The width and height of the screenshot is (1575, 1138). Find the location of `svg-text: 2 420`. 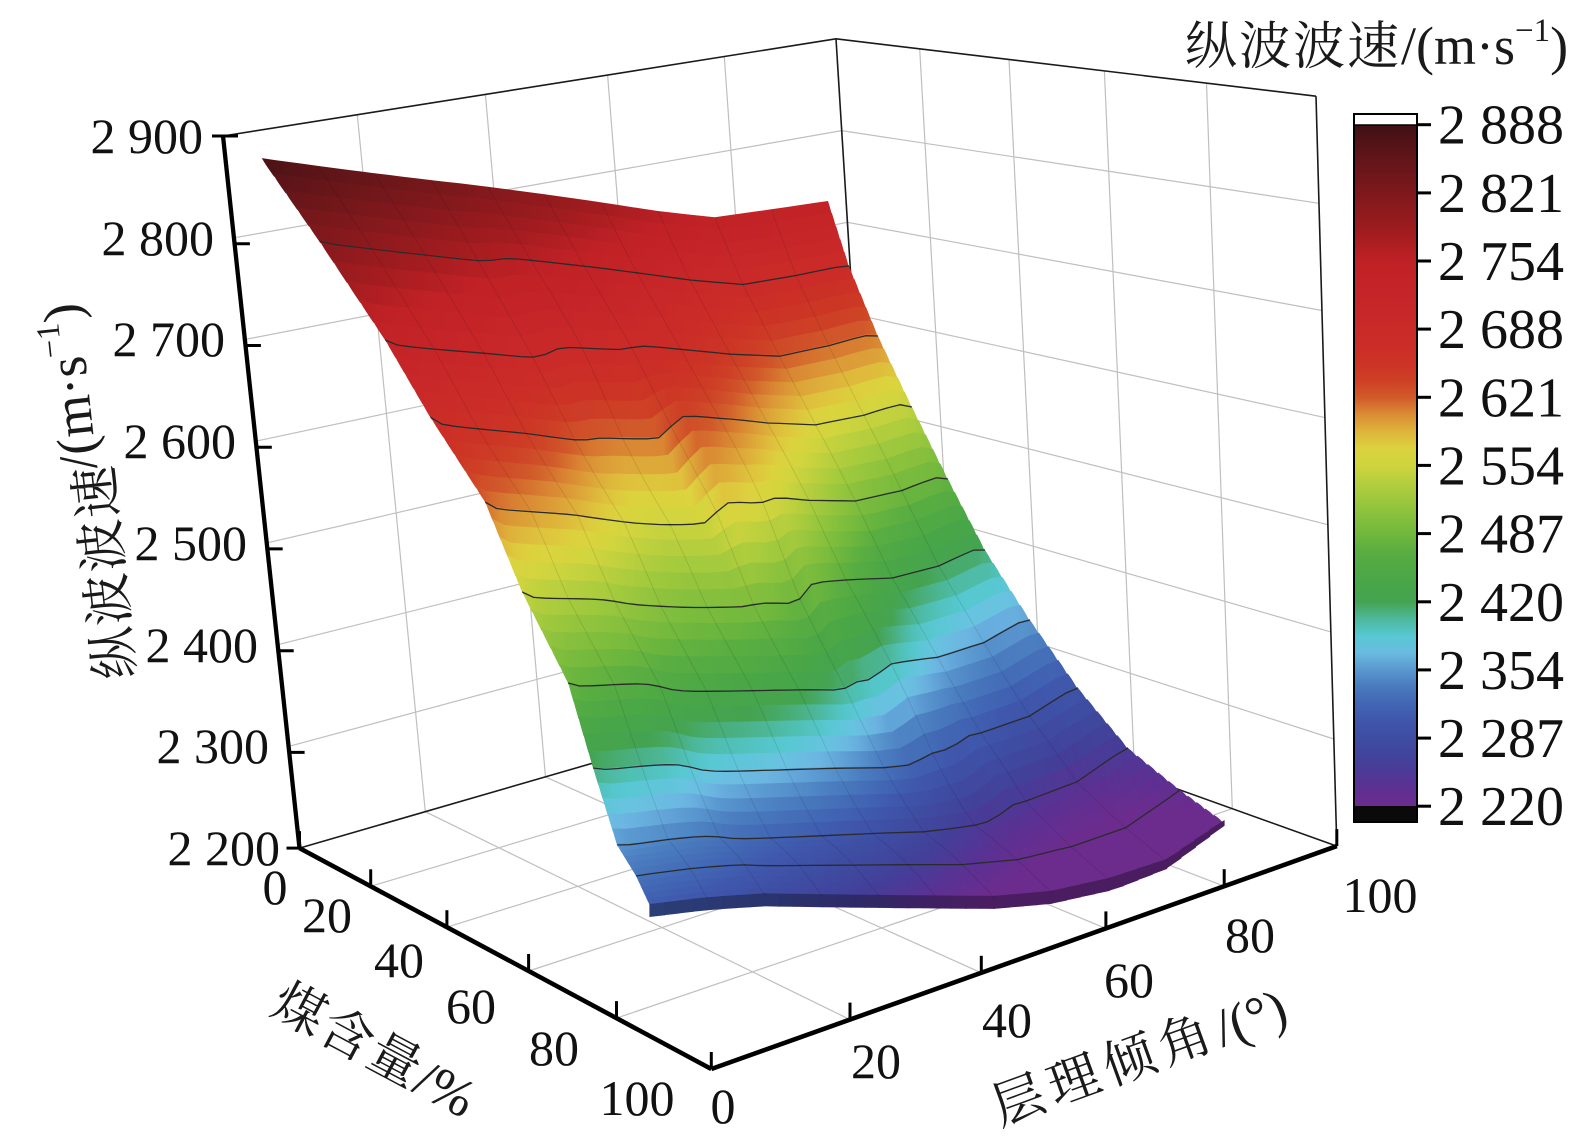

svg-text: 2 420 is located at coordinates (1501, 603).